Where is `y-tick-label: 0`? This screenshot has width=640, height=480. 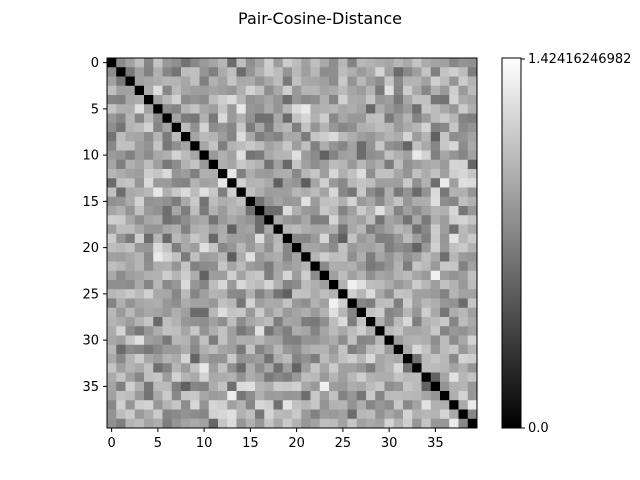
y-tick-label: 0 is located at coordinates (95, 63).